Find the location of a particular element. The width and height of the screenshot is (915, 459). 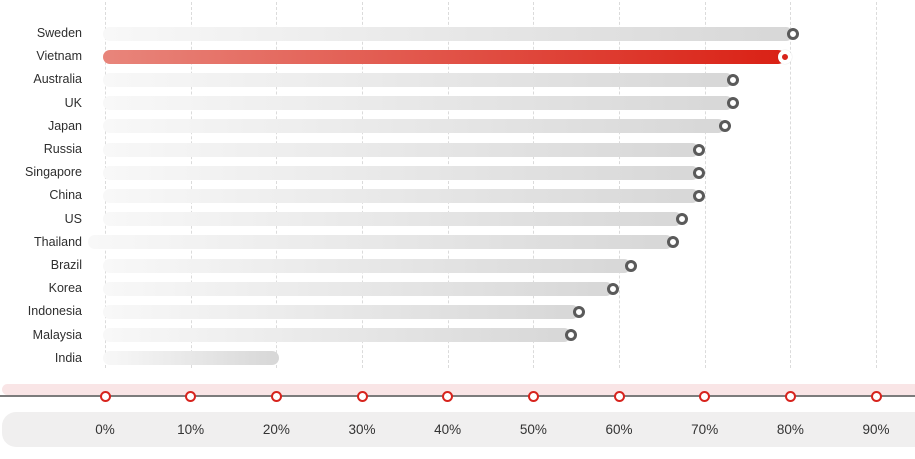

axis-tick-label: 60% is located at coordinates (619, 429).